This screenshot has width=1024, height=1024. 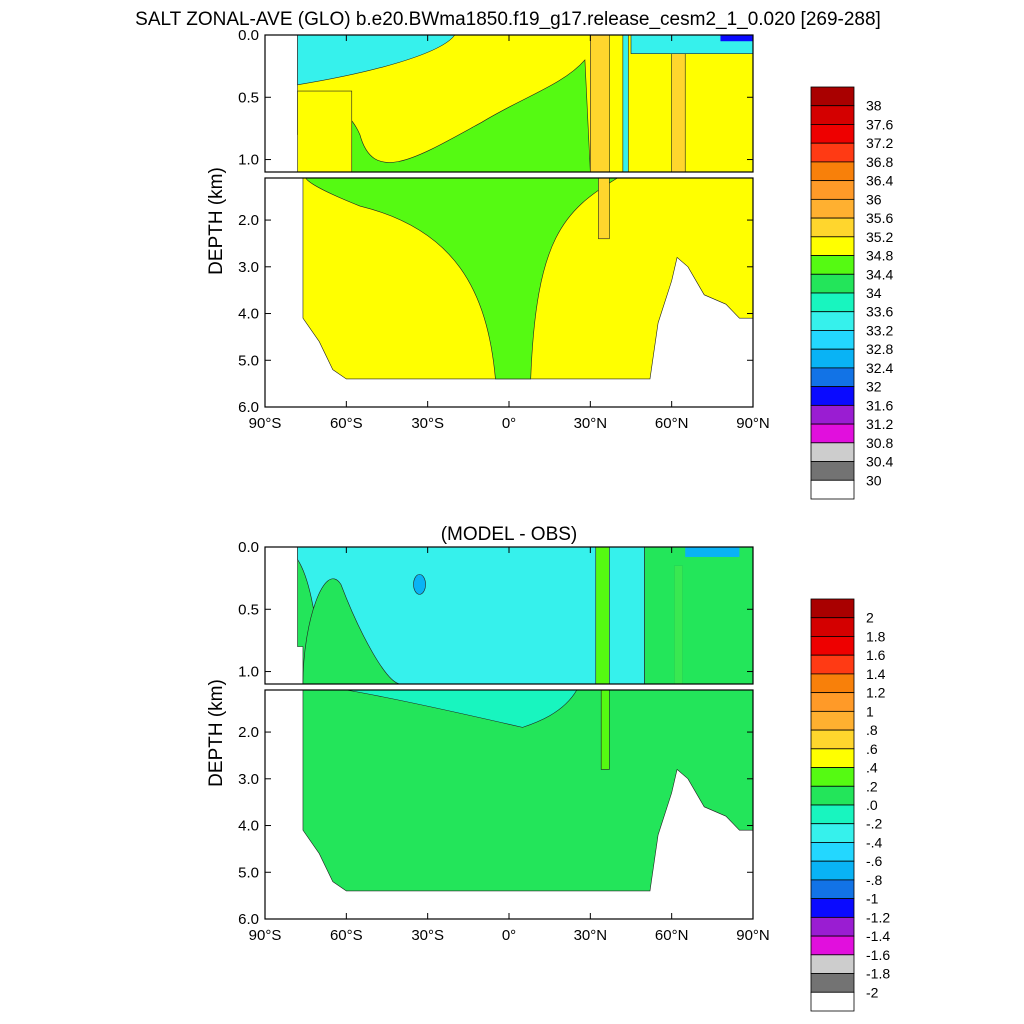 I want to click on colorbar-label: -1.2, so click(x=878, y=917).